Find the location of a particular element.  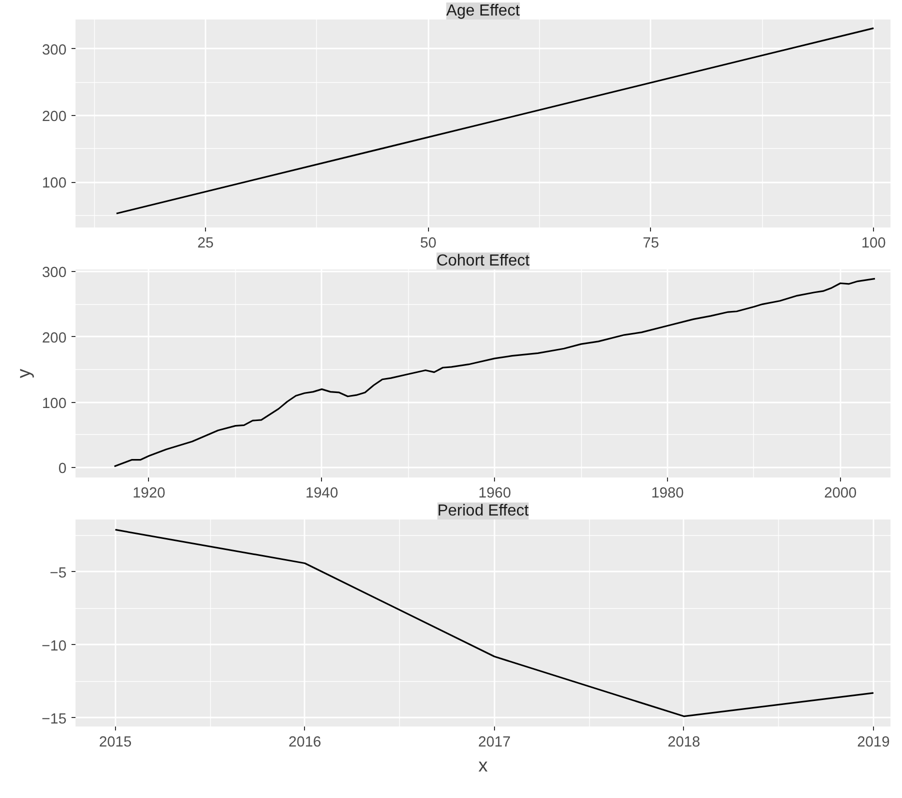

x-tick-label: 2017 is located at coordinates (494, 742).